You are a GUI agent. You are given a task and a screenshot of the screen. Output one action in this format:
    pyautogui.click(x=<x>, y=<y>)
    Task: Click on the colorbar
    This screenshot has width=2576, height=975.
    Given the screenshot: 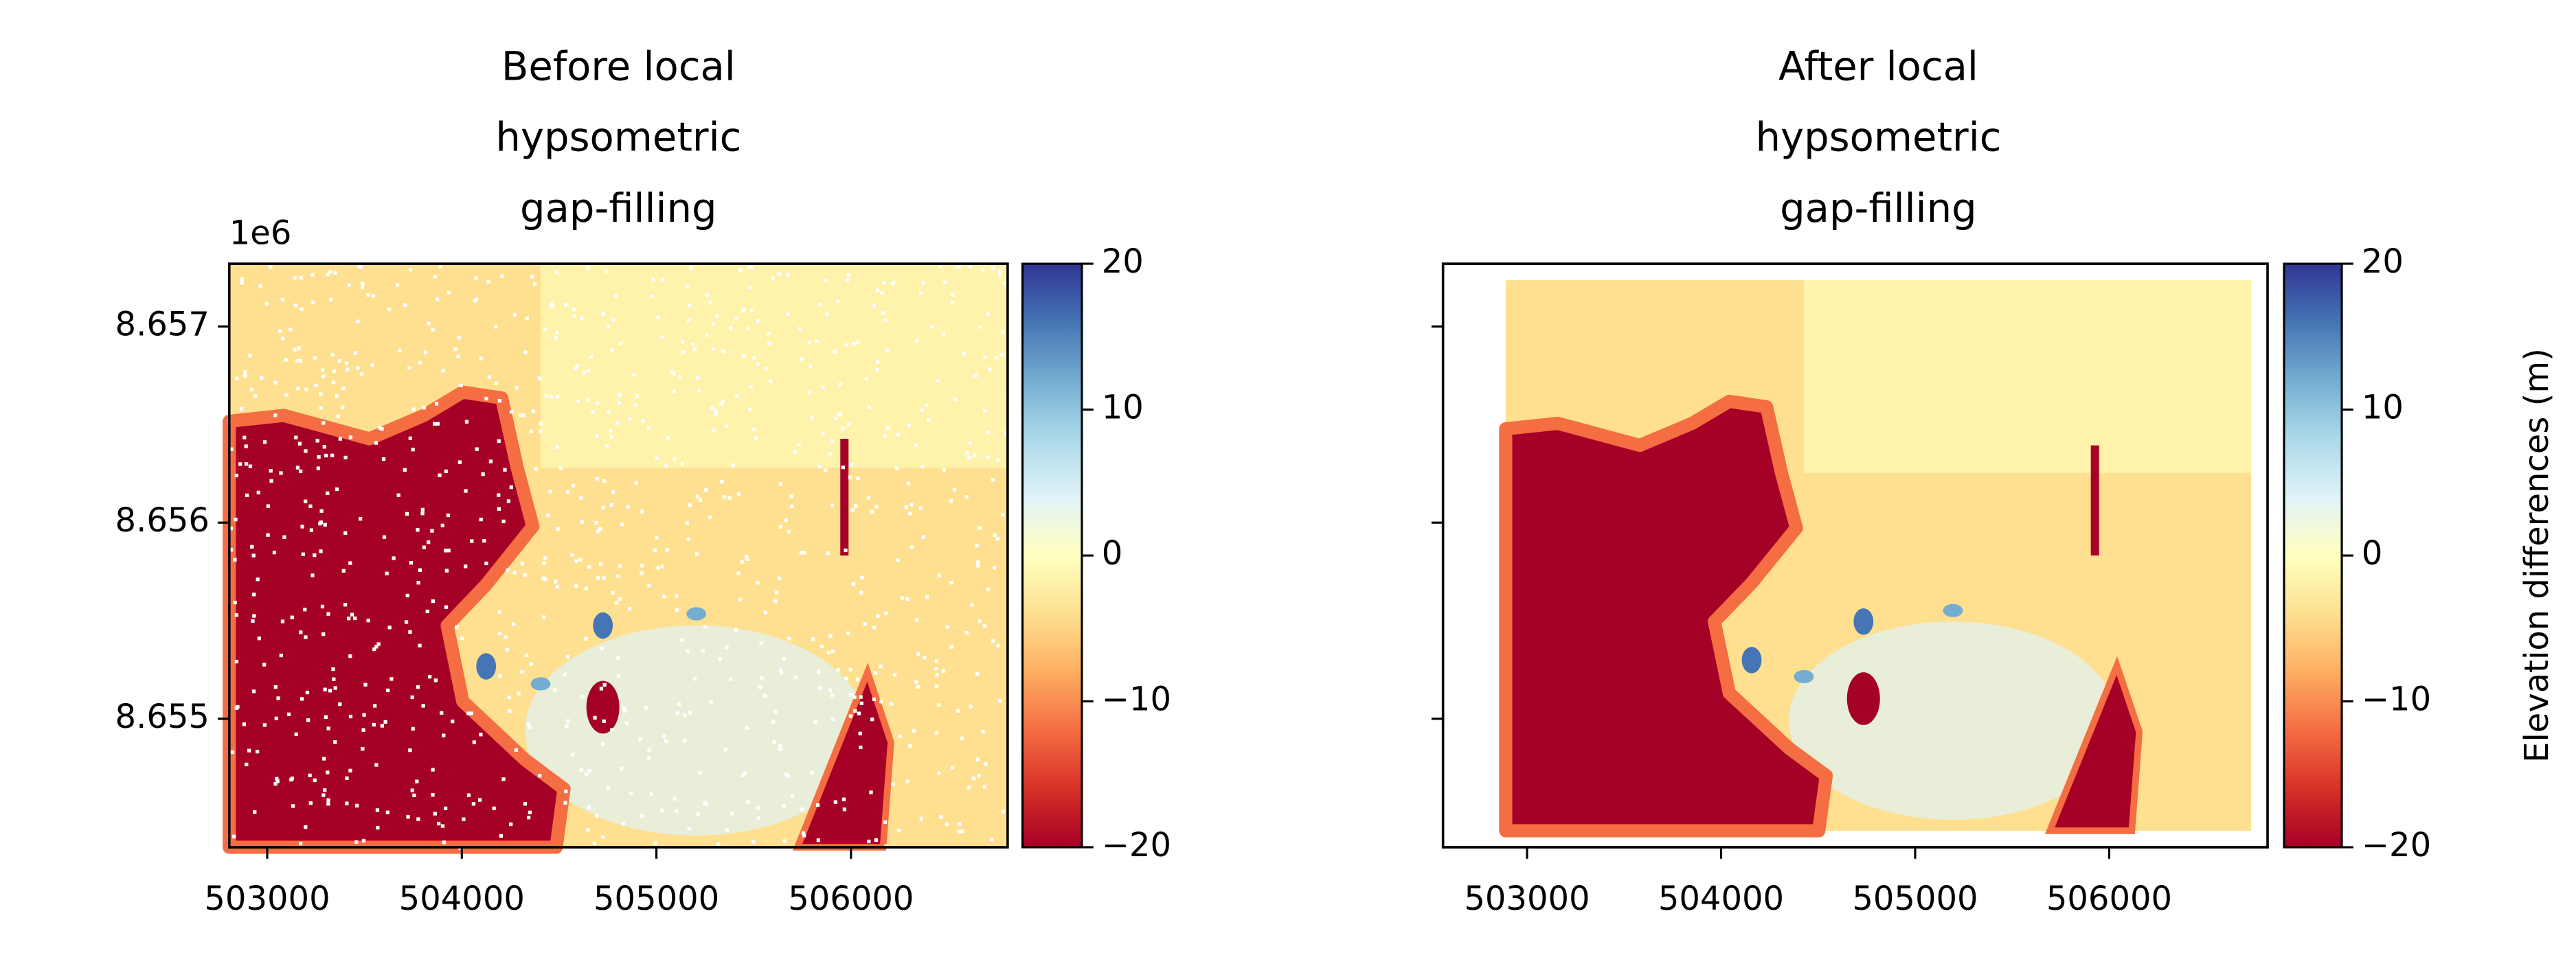 What is the action you would take?
    pyautogui.click(x=1052, y=555)
    